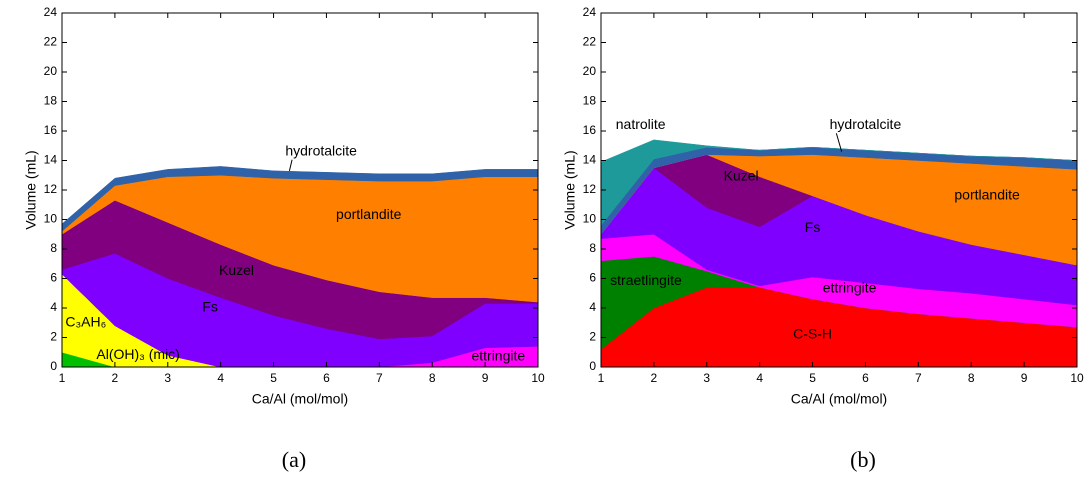 This screenshot has height=482, width=1091. What do you see at coordinates (641, 124) in the screenshot?
I see `series-label: natrolite` at bounding box center [641, 124].